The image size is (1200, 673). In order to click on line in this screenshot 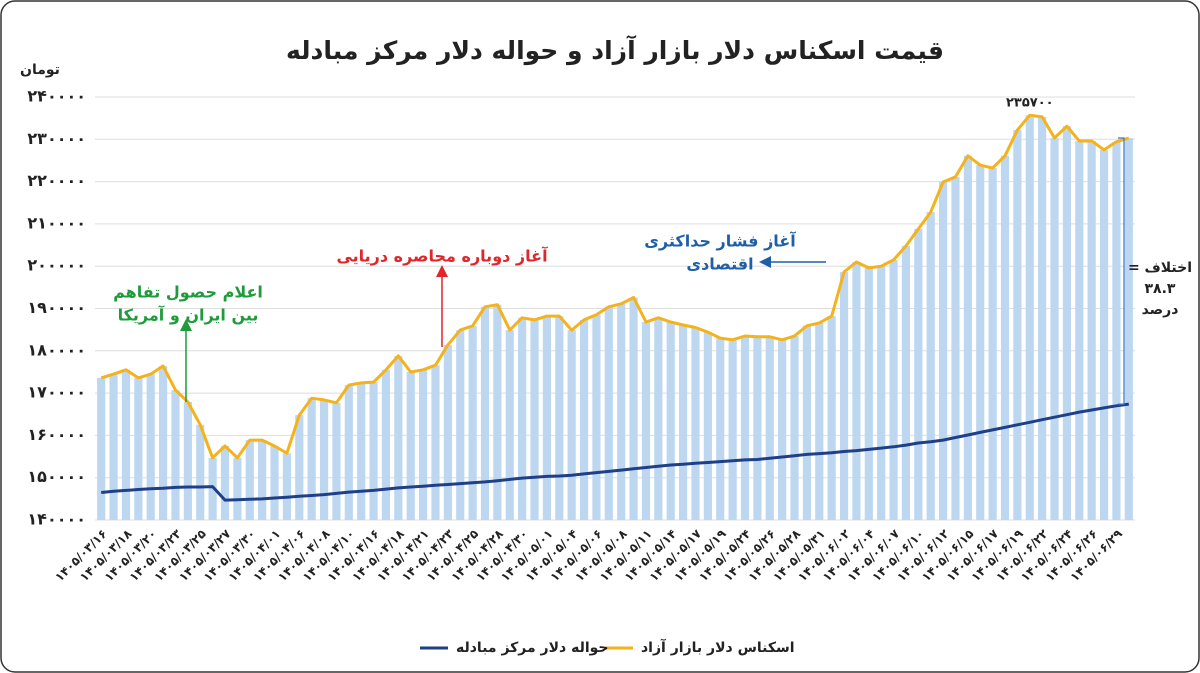, I will do `click(615, 452)`.